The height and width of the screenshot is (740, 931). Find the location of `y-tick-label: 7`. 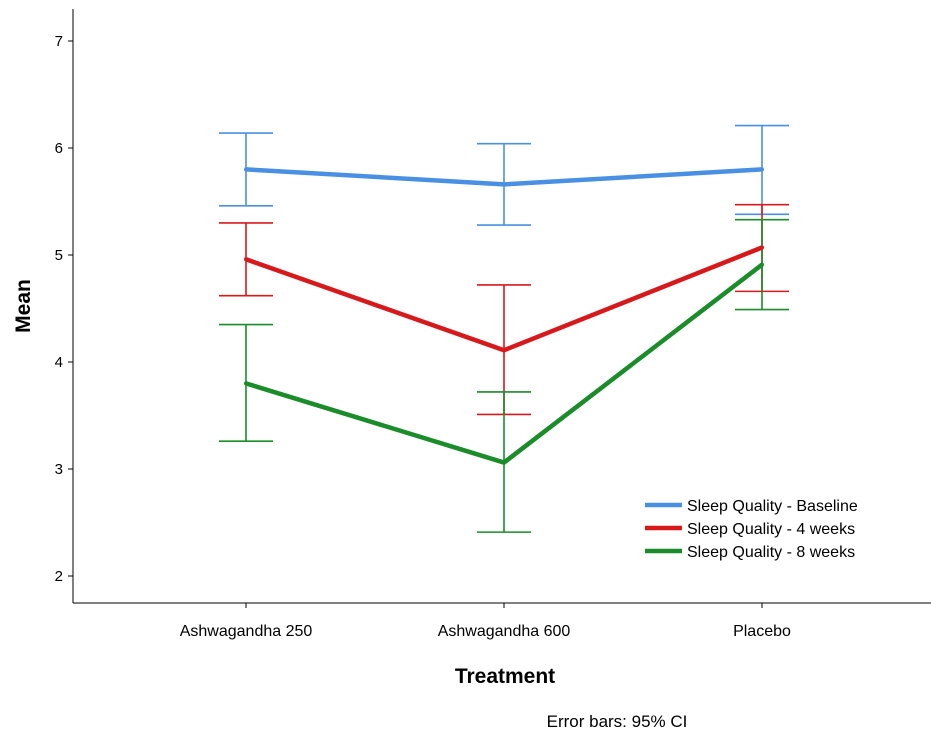

y-tick-label: 7 is located at coordinates (59, 41).